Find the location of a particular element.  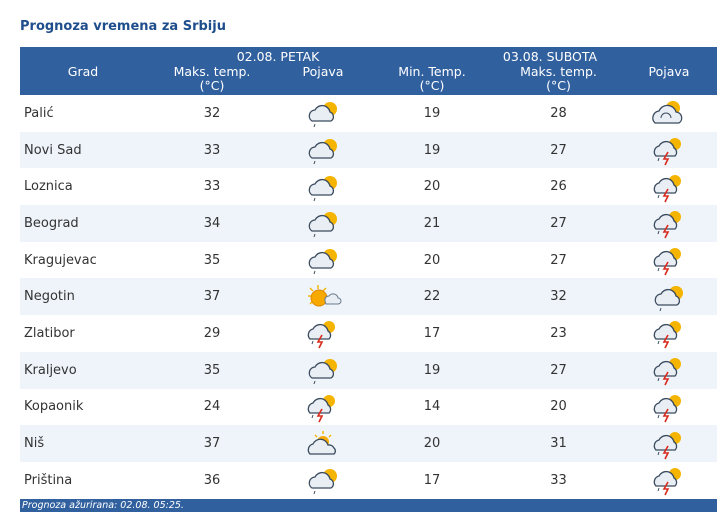

max-temp-day1: 33 is located at coordinates (212, 187).